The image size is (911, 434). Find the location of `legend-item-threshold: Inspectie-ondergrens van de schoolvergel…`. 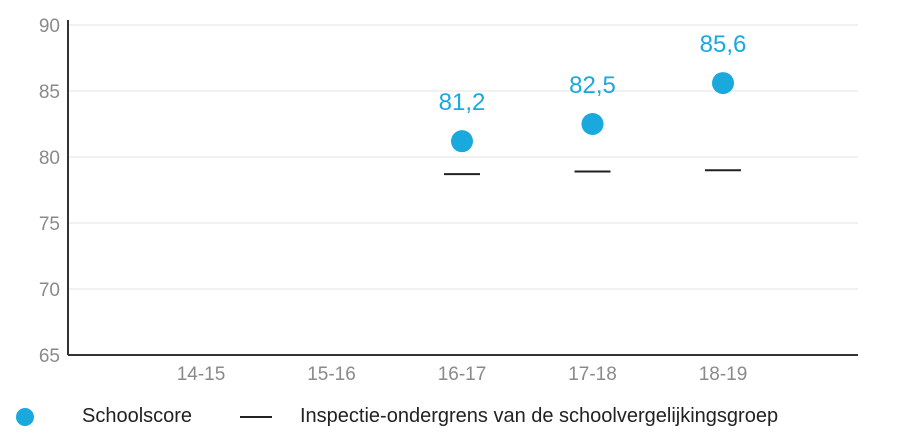

legend-item-threshold: Inspectie-ondergrens van de schoolvergel… is located at coordinates (509, 416).